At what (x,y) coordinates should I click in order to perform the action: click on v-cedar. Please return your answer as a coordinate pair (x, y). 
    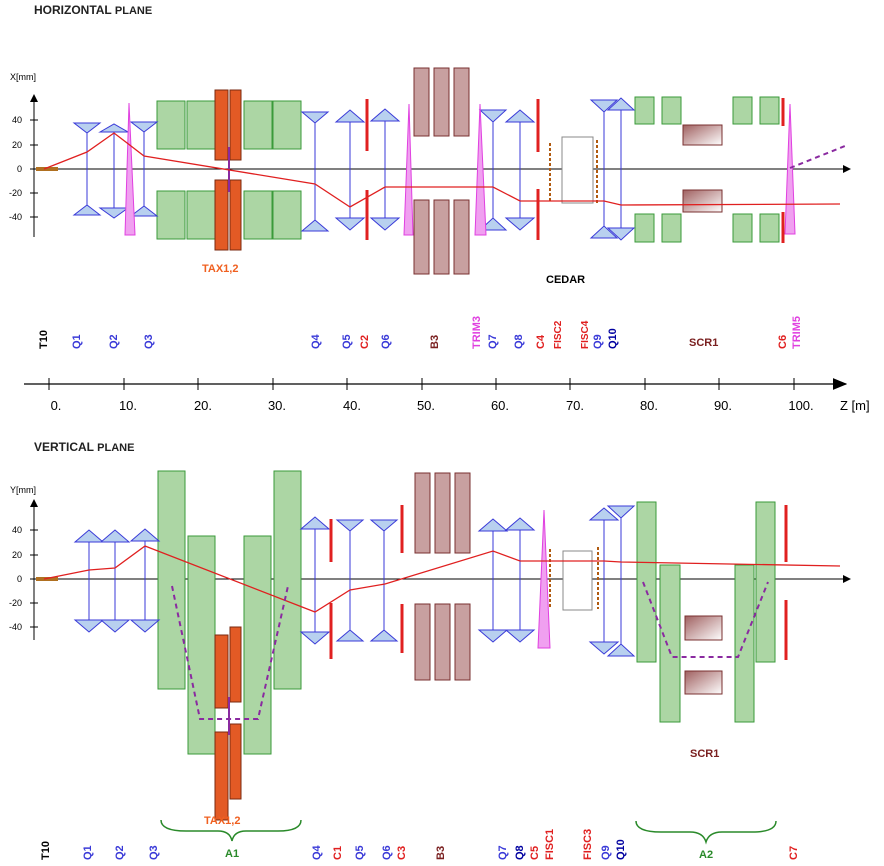
    Looking at the image, I should click on (577, 580).